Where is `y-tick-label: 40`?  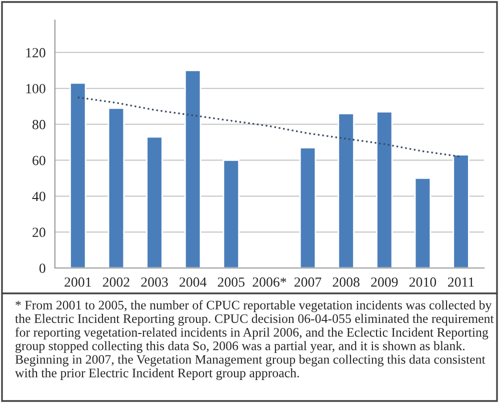 y-tick-label: 40 is located at coordinates (39, 197).